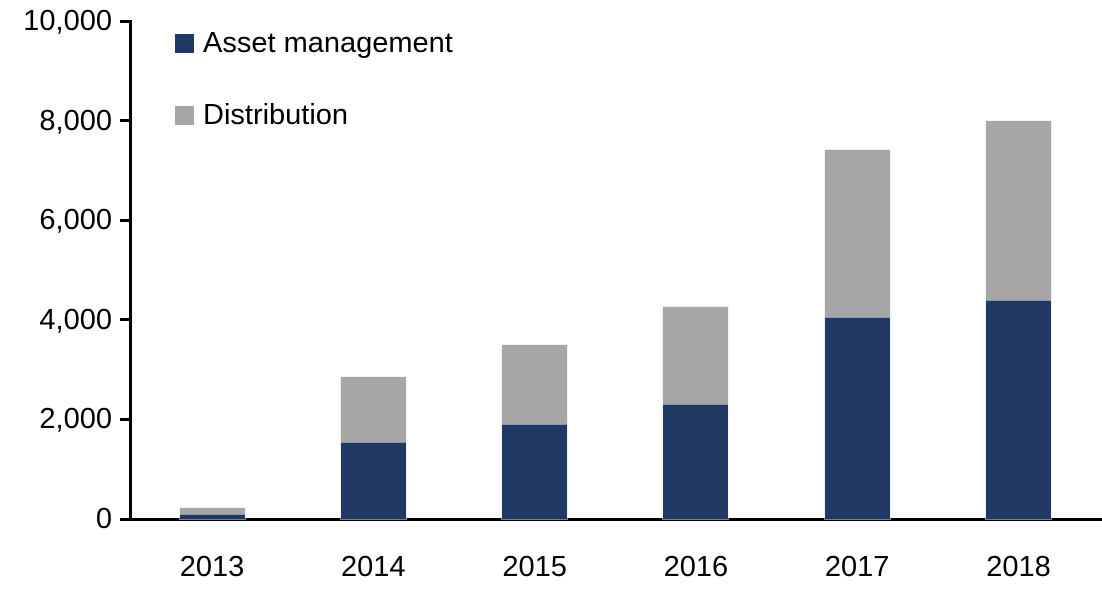 The width and height of the screenshot is (1102, 594). What do you see at coordinates (75, 319) in the screenshot?
I see `y-tick-label: 4,000` at bounding box center [75, 319].